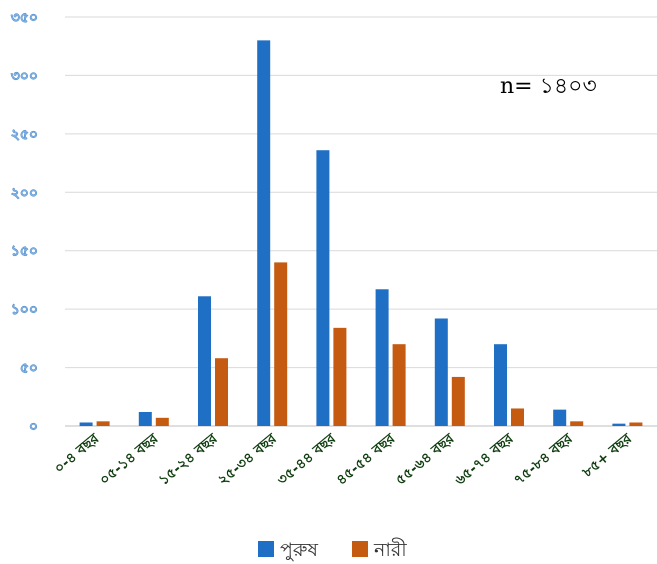  What do you see at coordinates (299, 550) in the screenshot?
I see `legend-label: পুরুষ` at bounding box center [299, 550].